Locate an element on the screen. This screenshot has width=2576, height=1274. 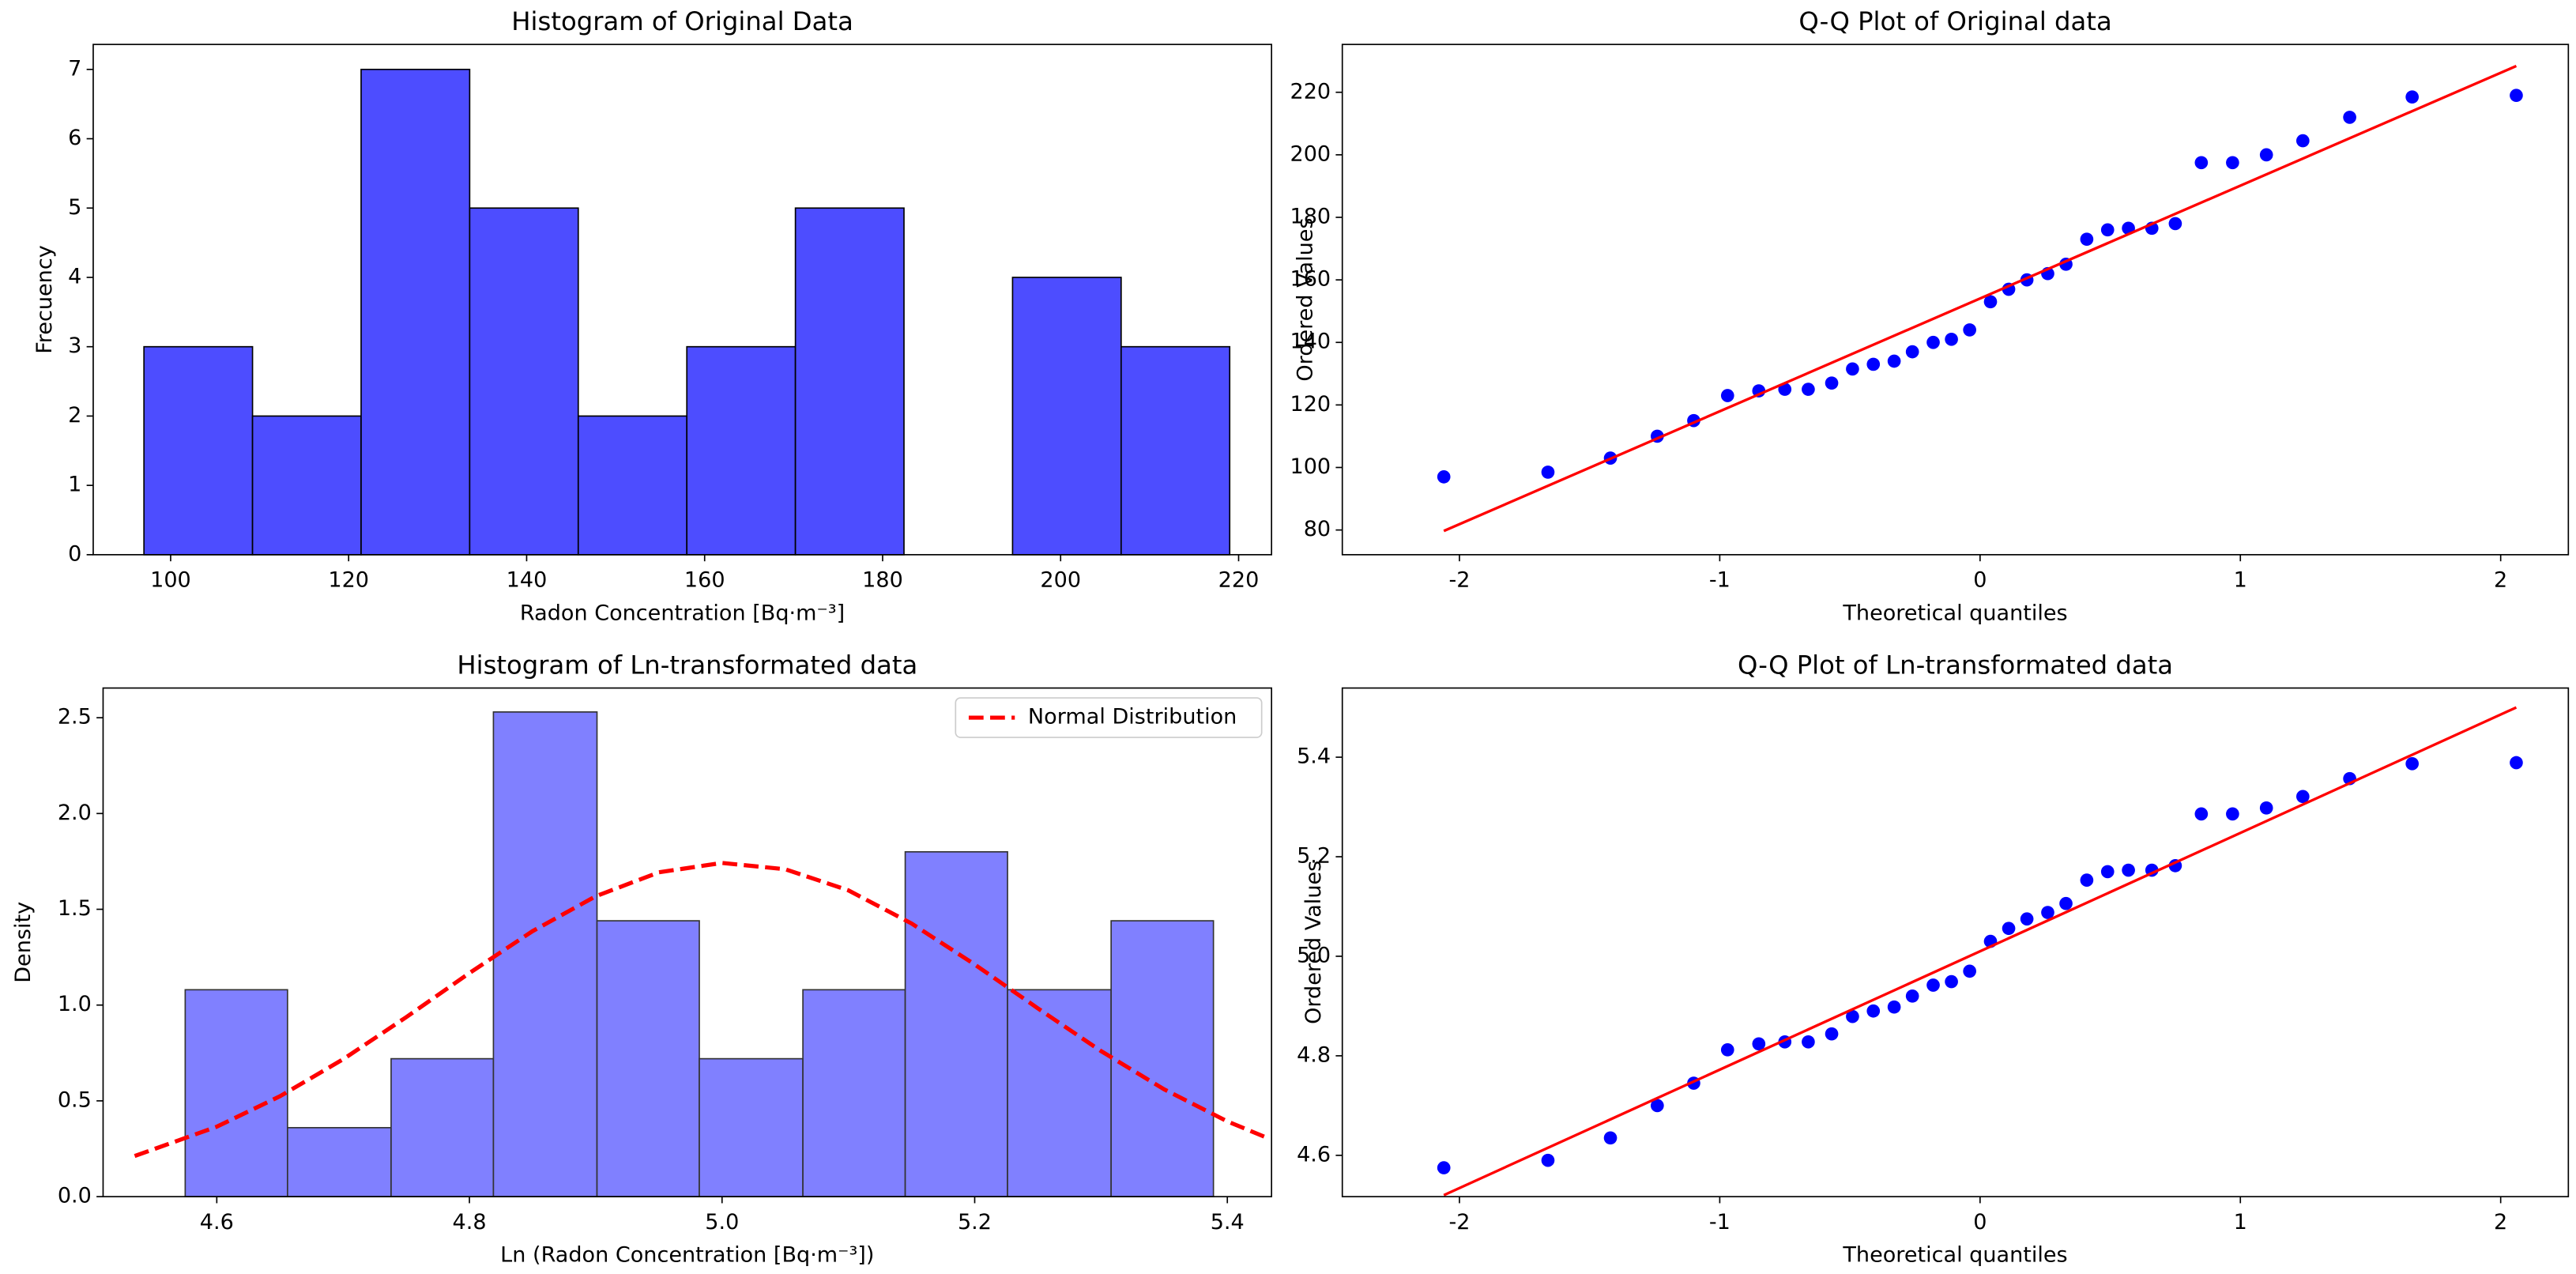
y-tick-label: 4.6 is located at coordinates (1314, 1154).